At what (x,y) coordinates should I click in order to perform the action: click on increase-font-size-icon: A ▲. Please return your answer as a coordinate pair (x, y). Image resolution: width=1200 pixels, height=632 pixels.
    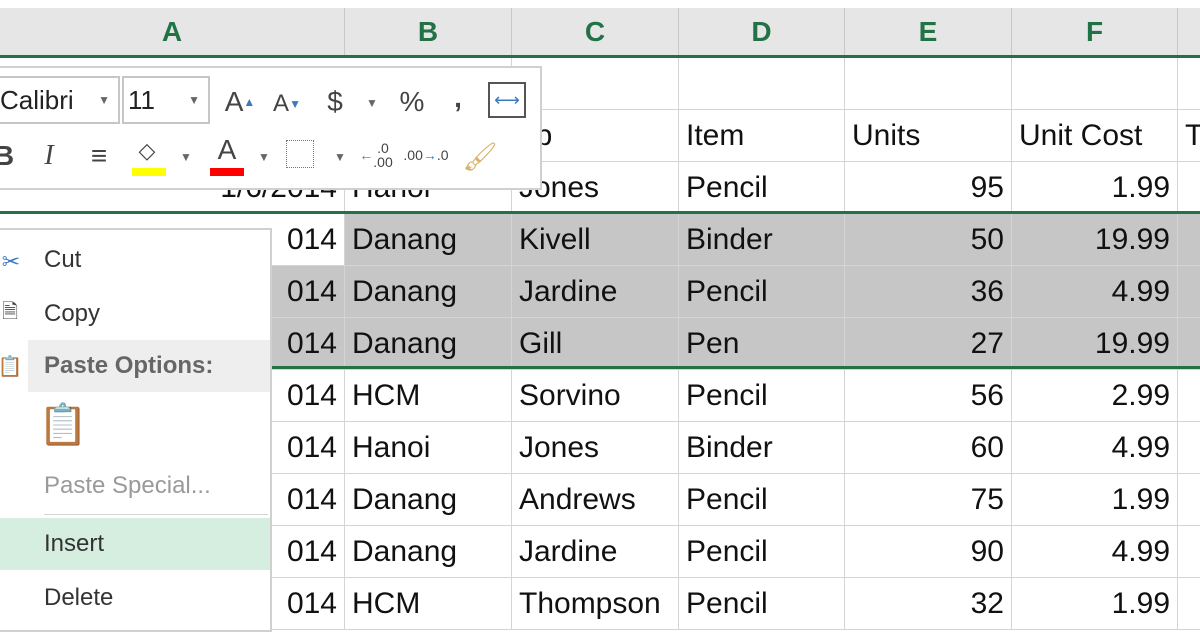
    Looking at the image, I should click on (240, 101).